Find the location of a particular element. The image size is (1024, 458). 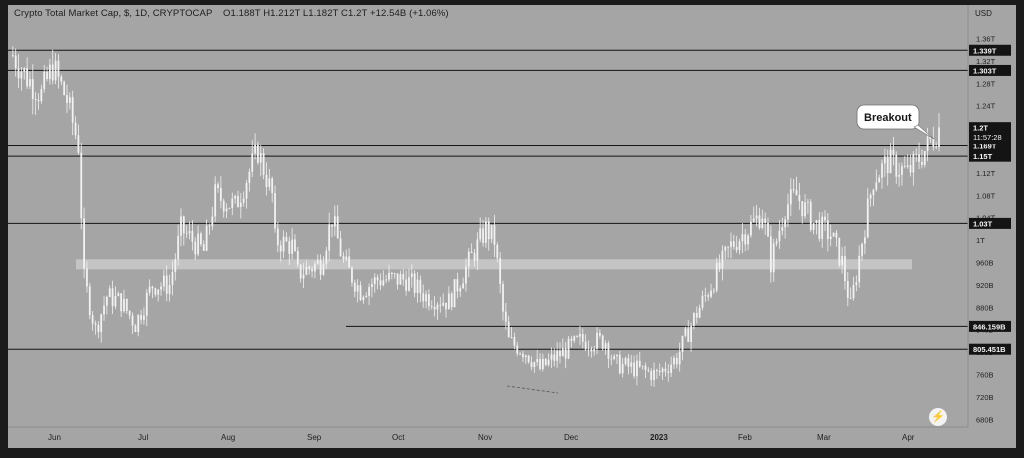

level-label-1-15T-box is located at coordinates (990, 156).